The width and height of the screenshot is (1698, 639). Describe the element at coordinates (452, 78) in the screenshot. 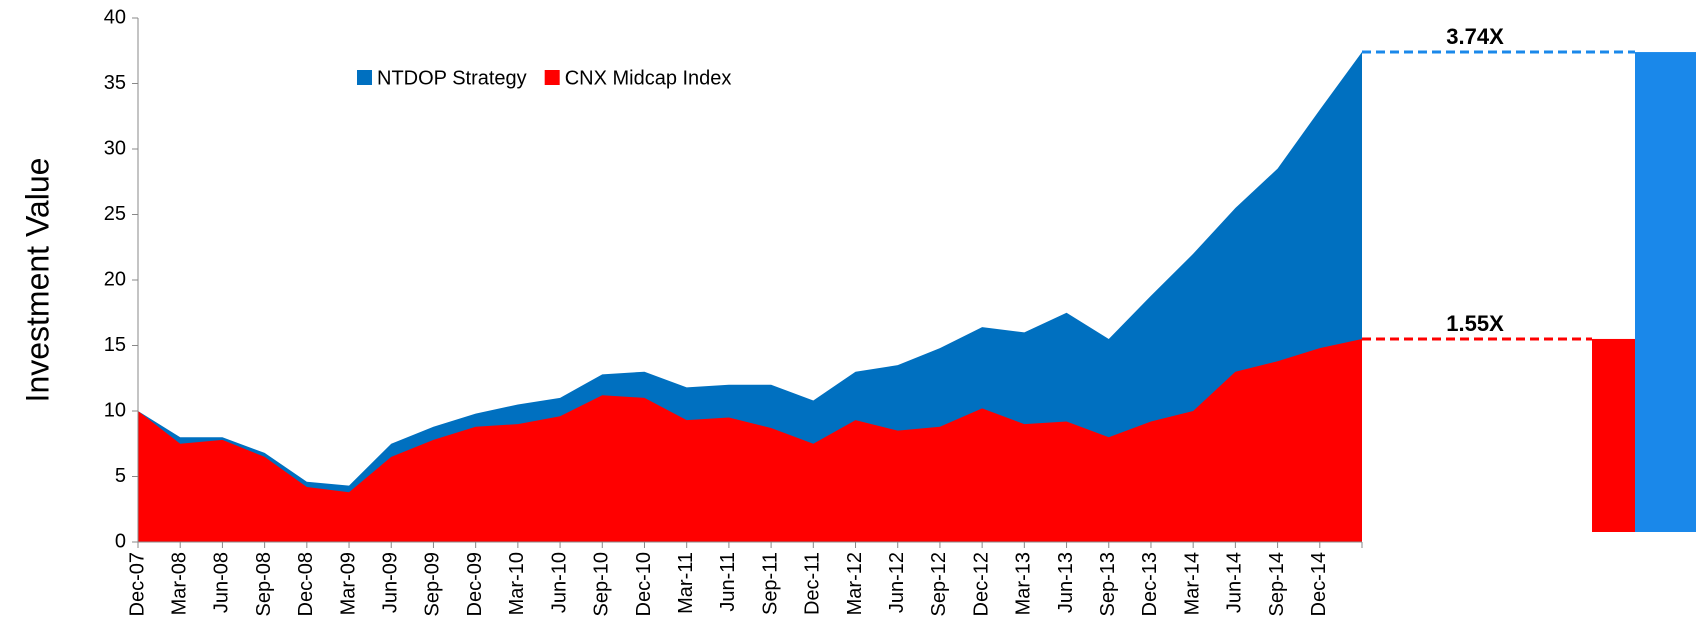

I see `legend-label: NTDOP Strategy` at that location.